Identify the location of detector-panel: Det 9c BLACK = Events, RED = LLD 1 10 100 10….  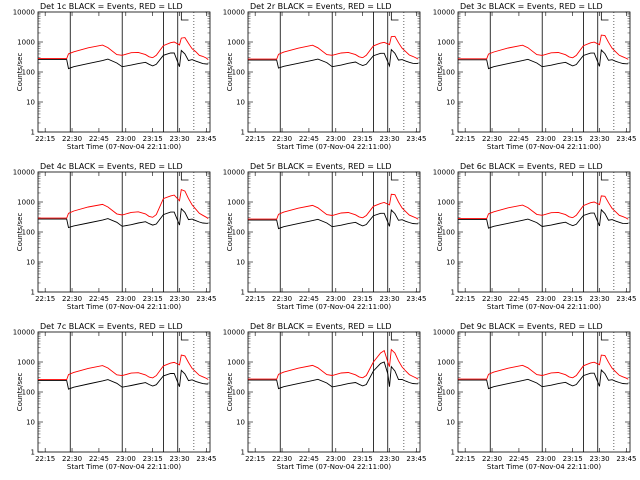
(535, 396).